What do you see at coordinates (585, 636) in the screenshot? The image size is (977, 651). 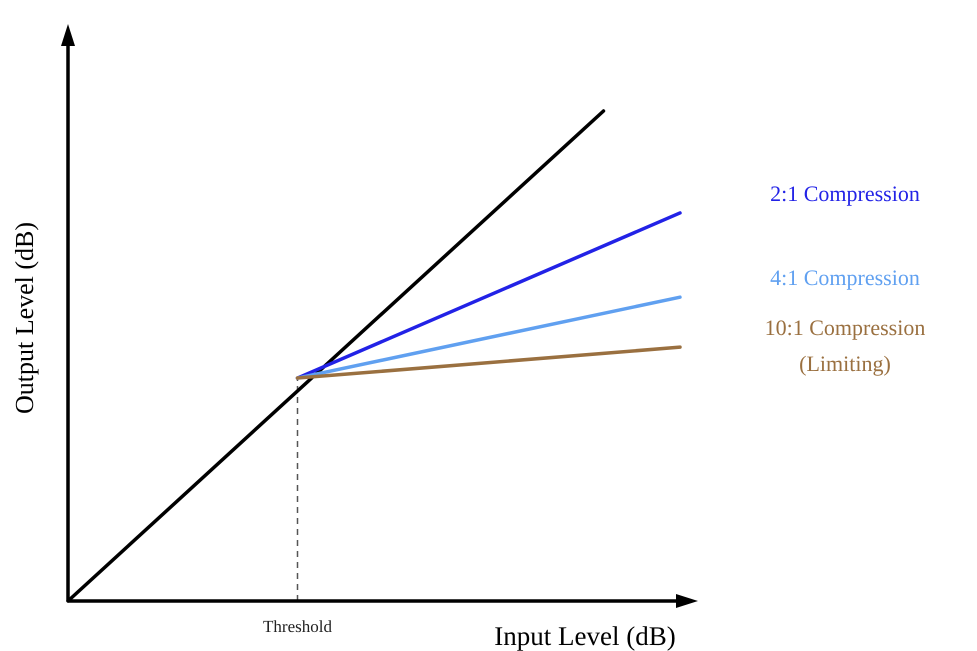 I see `x-axis-title: Input Level (dB)` at bounding box center [585, 636].